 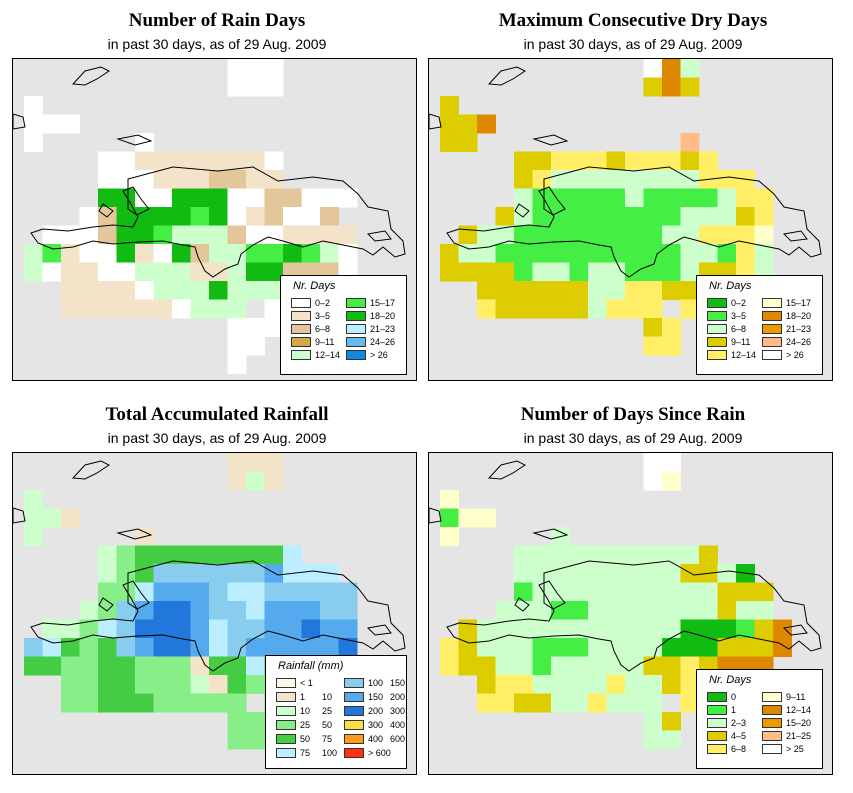 I want to click on legend-range-high: 100, so click(x=330, y=753).